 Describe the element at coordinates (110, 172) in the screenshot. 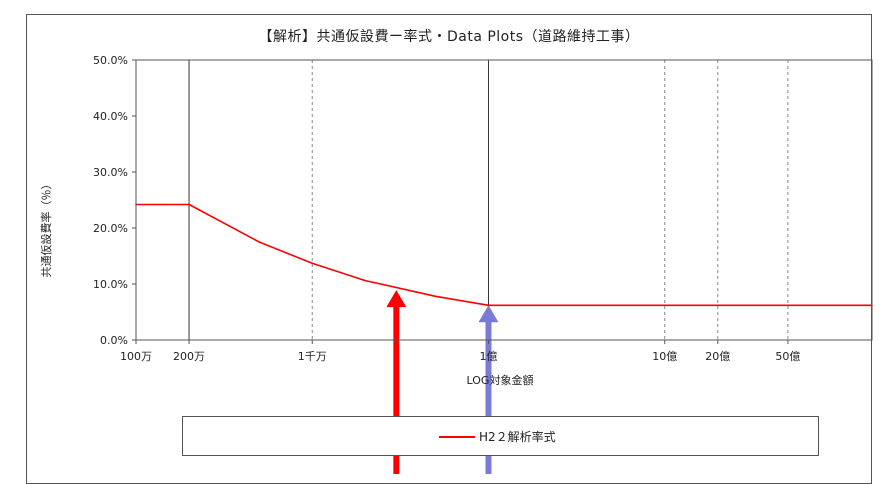

I see `y-tick-label: 30.0%` at that location.